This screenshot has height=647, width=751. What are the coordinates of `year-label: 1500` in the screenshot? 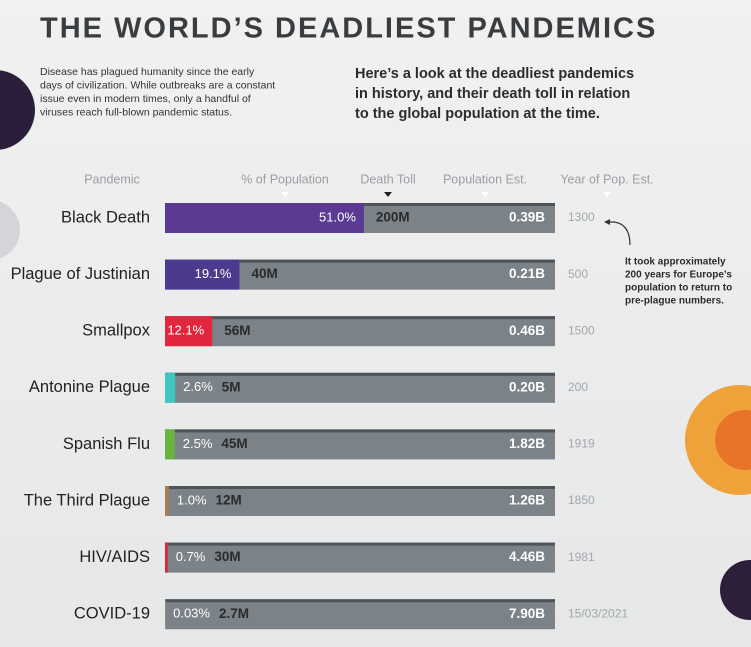 It's located at (581, 330).